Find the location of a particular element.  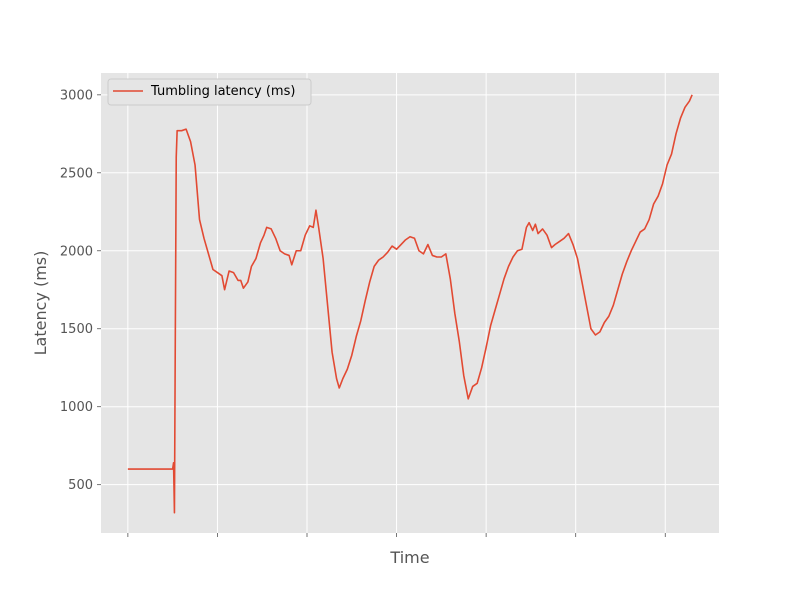

y-tick-label: 2500 is located at coordinates (76, 173).